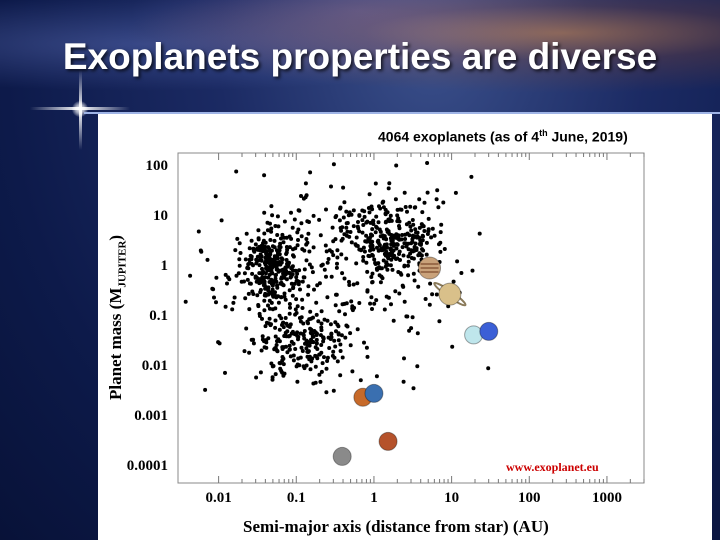  Describe the element at coordinates (342, 456) in the screenshot. I see `planet-mercury` at that location.